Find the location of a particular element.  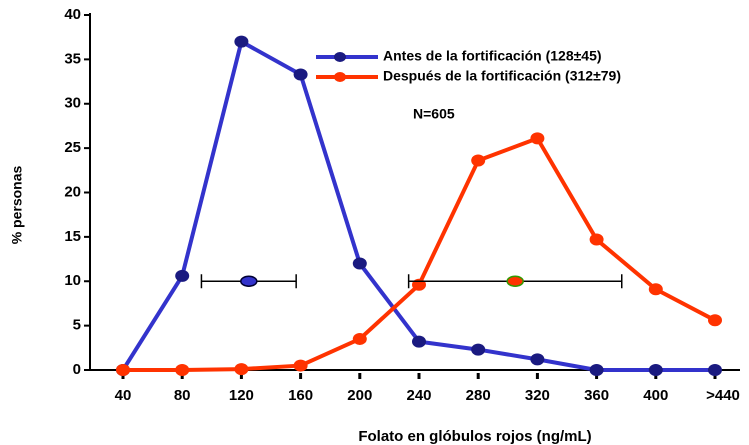

x-tick-label: 280 is located at coordinates (478, 395).